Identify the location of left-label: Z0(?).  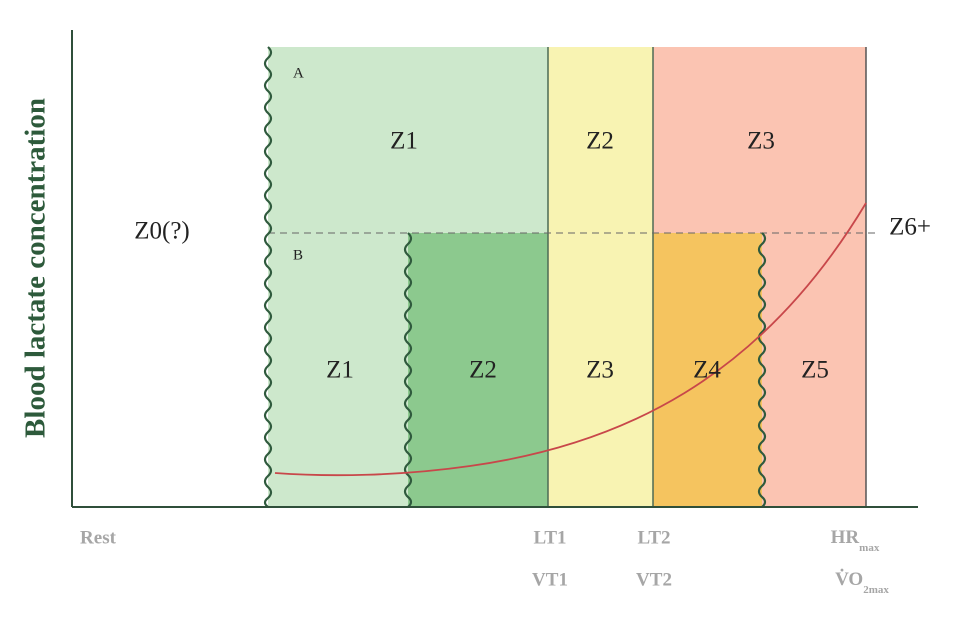
(162, 231).